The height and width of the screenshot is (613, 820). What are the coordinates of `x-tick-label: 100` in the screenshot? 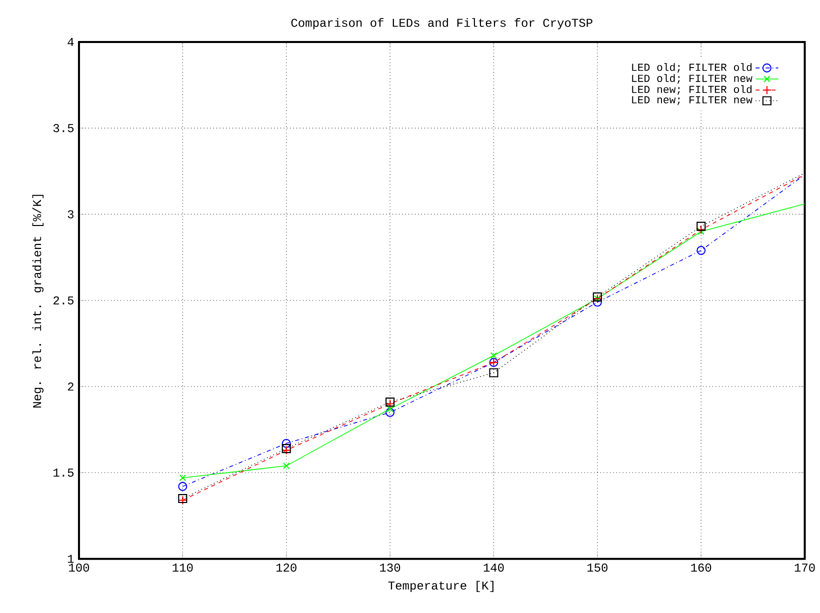 It's located at (79, 568).